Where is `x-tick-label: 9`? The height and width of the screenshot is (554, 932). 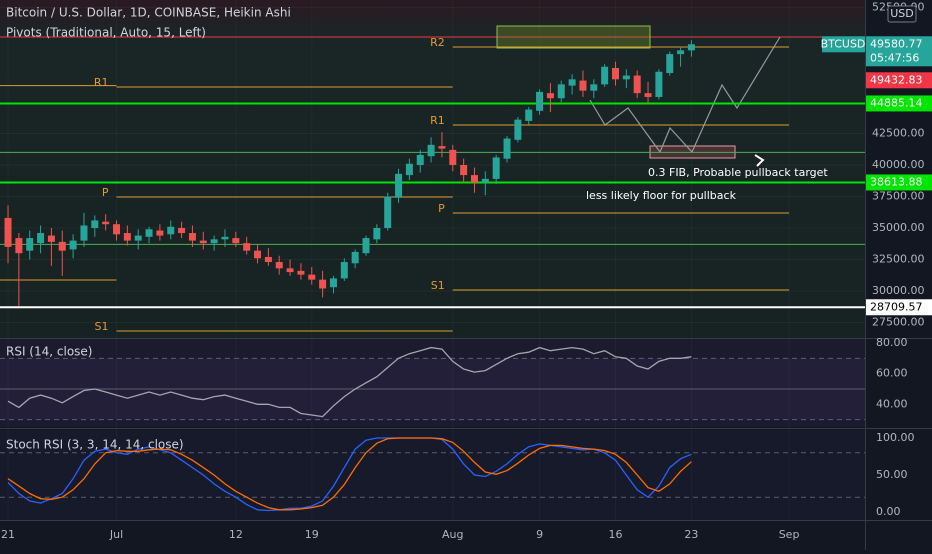
x-tick-label: 9 is located at coordinates (539, 534).